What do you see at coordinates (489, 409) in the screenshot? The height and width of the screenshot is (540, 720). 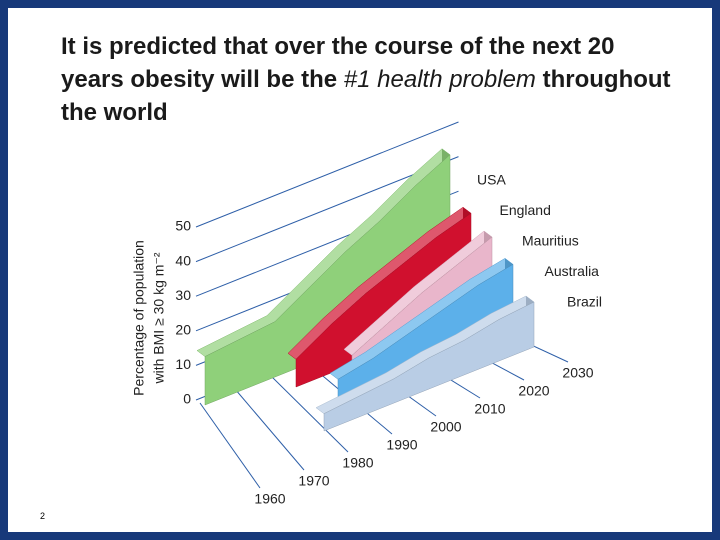 I see `x-tick-label: 2010` at bounding box center [489, 409].